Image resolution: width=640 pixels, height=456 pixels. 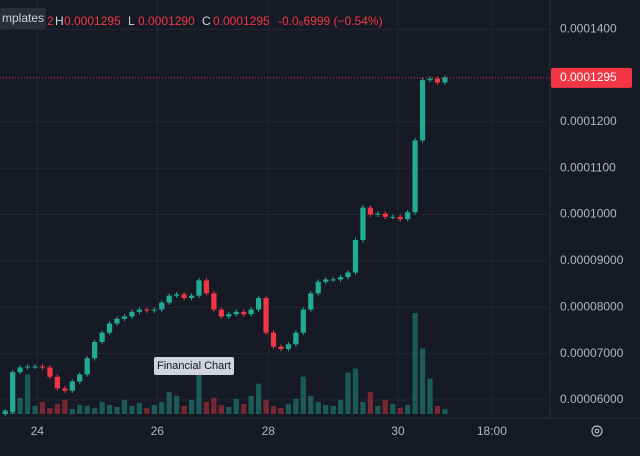 I want to click on y-tick-label: 0.0001200, so click(x=588, y=121).